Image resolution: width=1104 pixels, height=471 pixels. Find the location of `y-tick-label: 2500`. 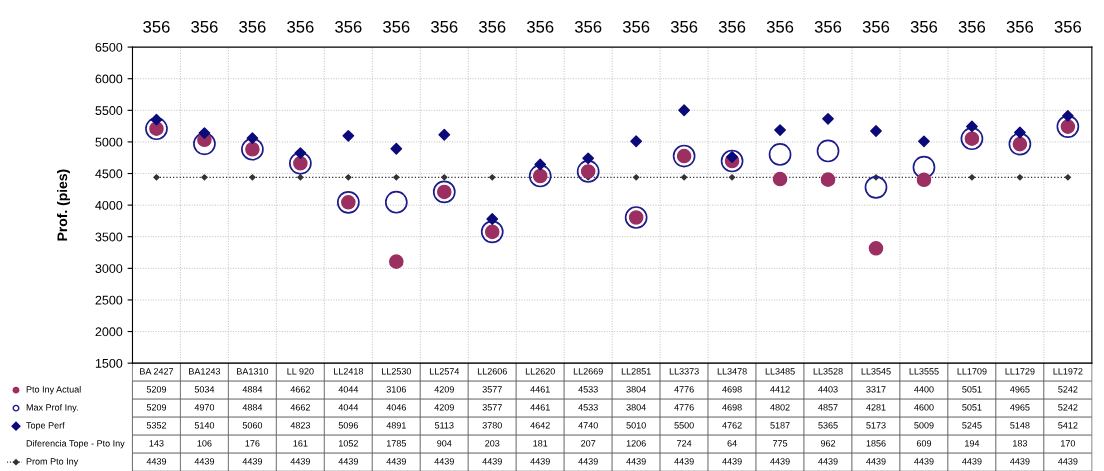

y-tick-label: 2500 is located at coordinates (109, 300).